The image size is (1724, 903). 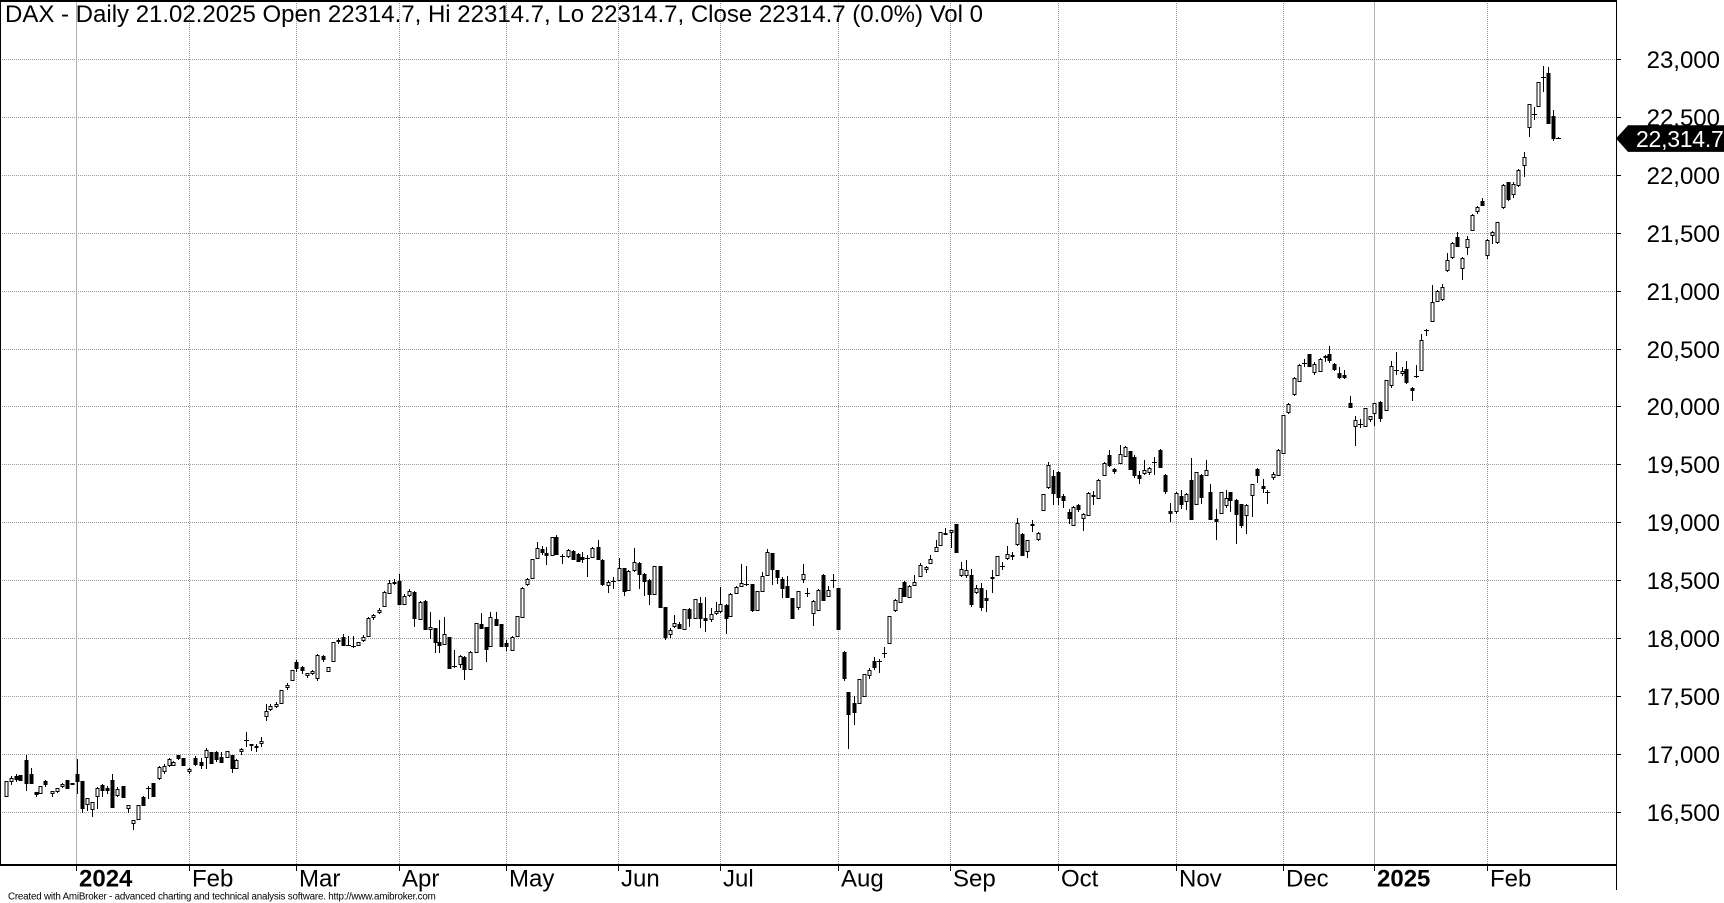 What do you see at coordinates (738, 879) in the screenshot?
I see `svg-text: Jul` at bounding box center [738, 879].